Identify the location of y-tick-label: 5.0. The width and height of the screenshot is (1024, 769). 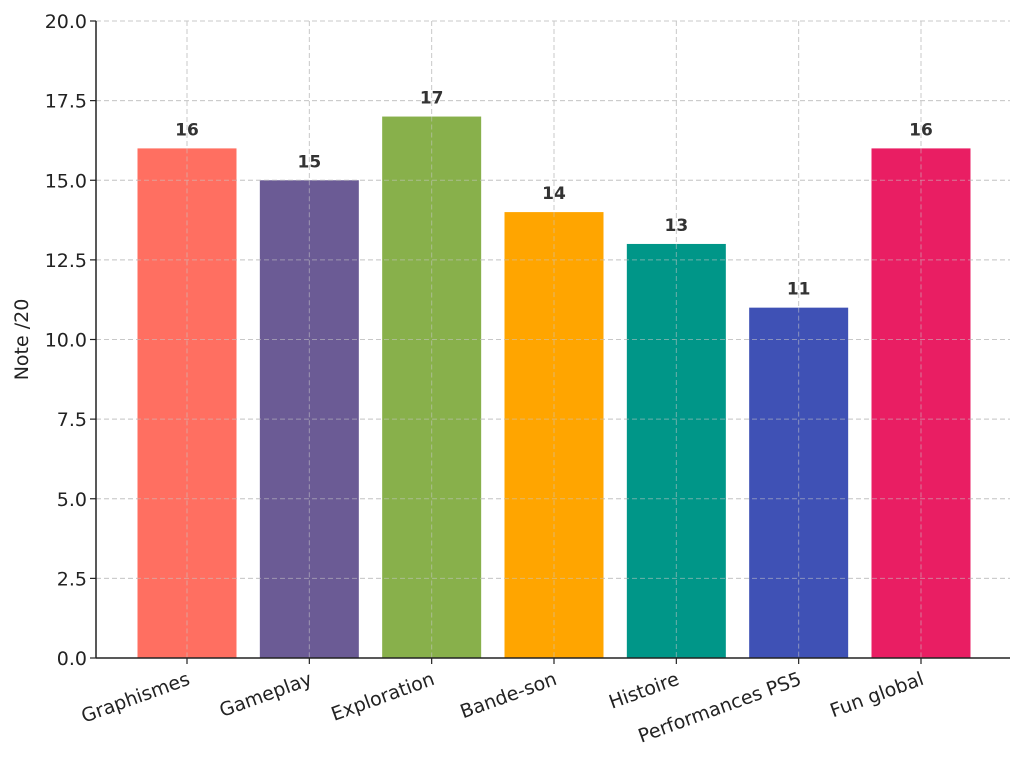
(72, 500).